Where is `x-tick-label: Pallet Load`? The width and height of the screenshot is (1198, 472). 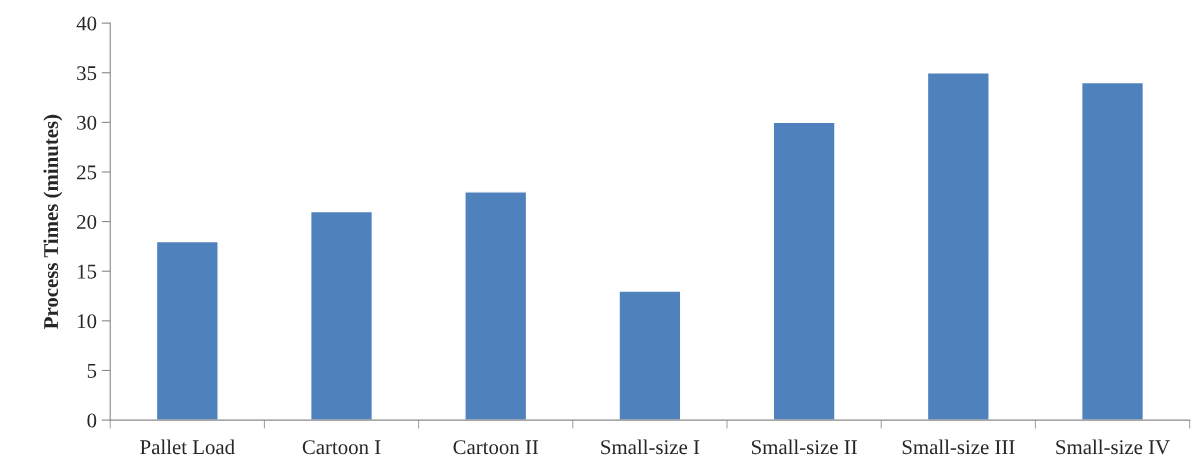 x-tick-label: Pallet Load is located at coordinates (187, 447).